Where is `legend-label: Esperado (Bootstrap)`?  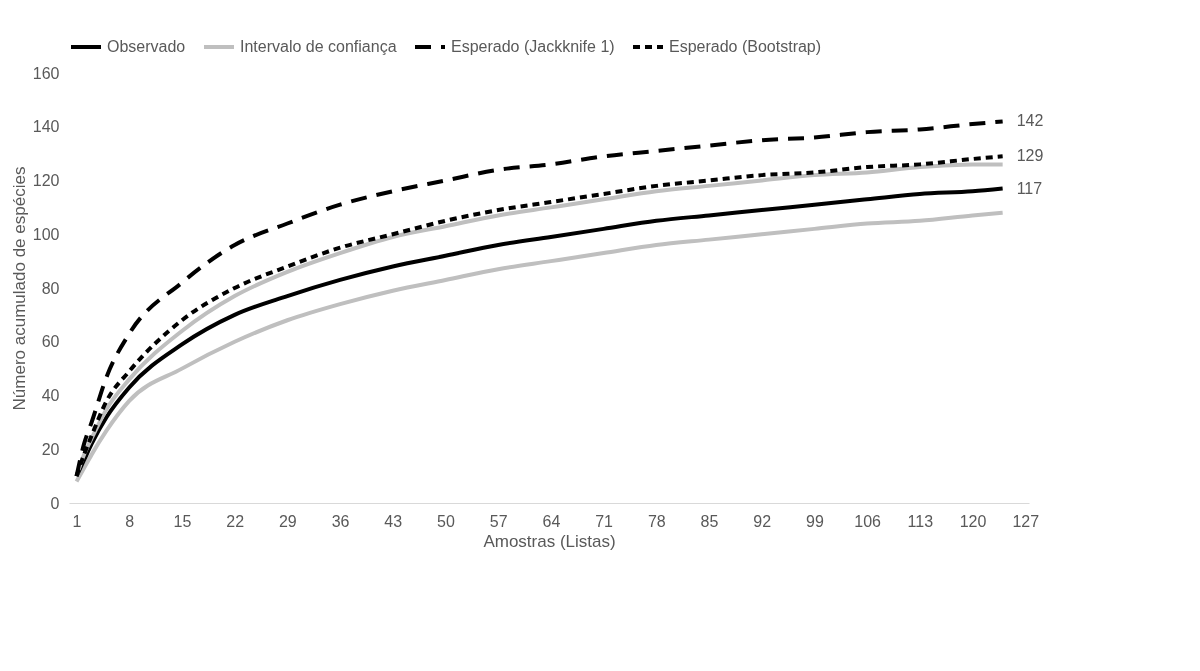 legend-label: Esperado (Bootstrap) is located at coordinates (745, 46).